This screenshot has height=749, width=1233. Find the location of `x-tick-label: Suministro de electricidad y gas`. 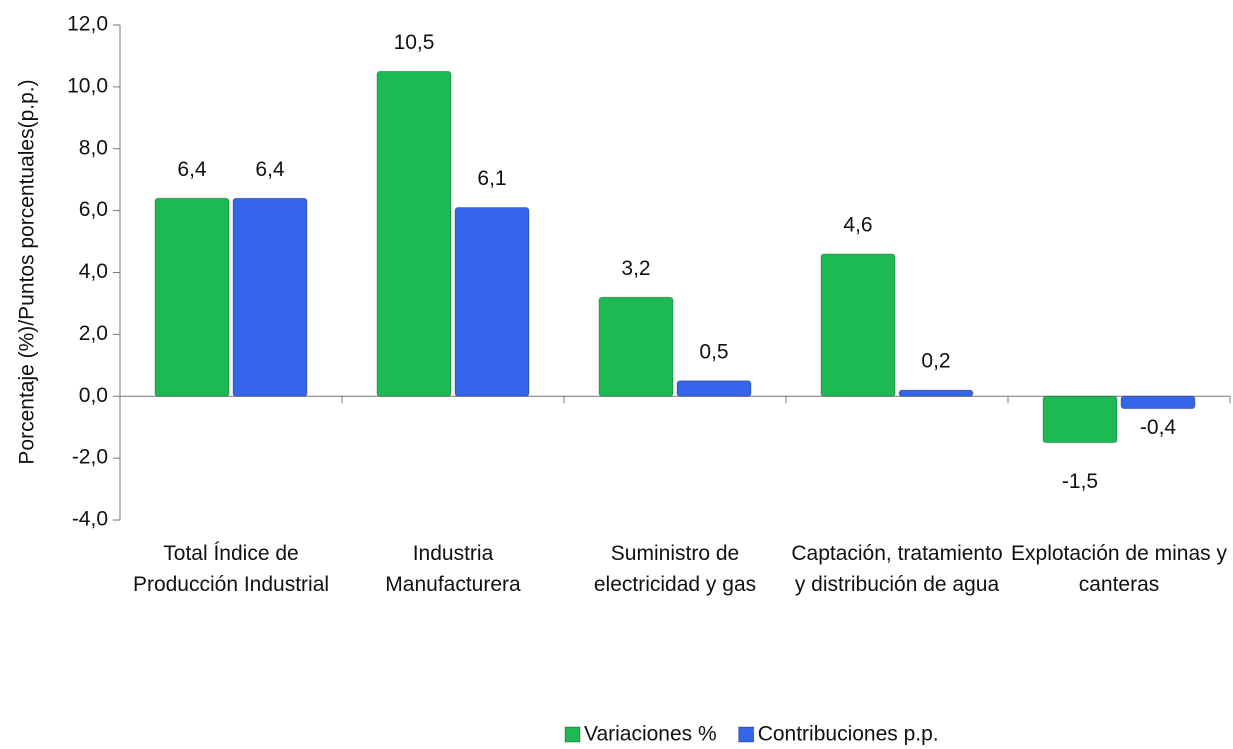

x-tick-label: Suministro de electricidad y gas is located at coordinates (675, 569).